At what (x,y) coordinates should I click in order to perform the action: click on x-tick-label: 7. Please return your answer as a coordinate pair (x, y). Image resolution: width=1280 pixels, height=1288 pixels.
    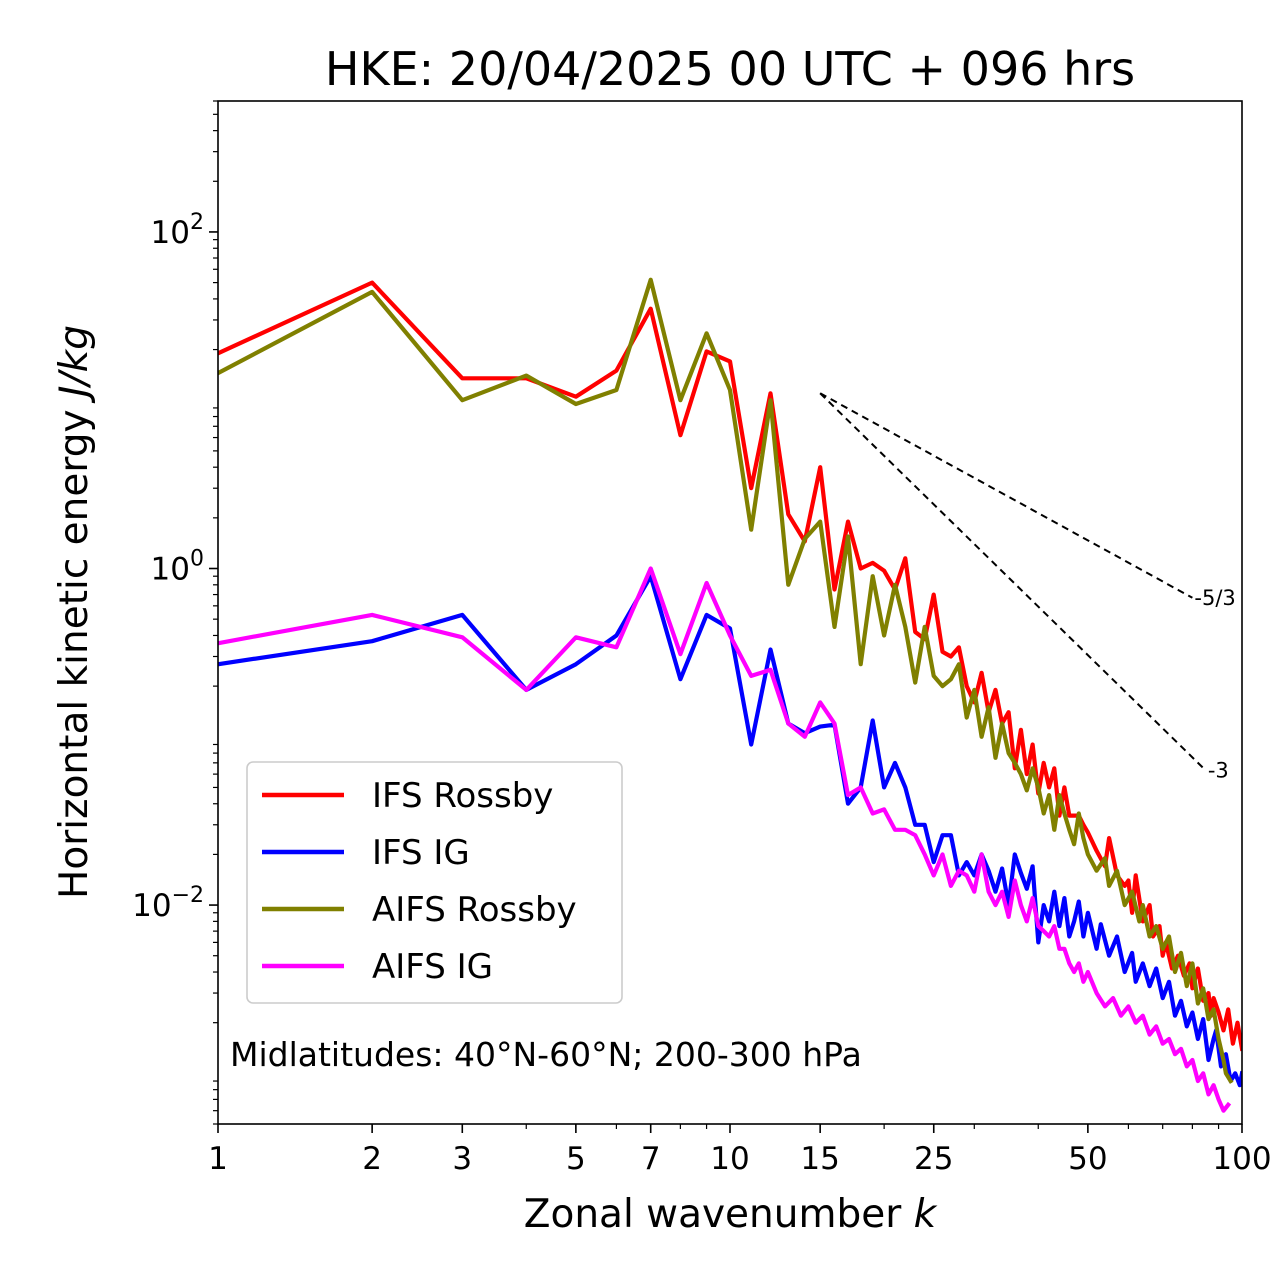
    Looking at the image, I should click on (651, 1159).